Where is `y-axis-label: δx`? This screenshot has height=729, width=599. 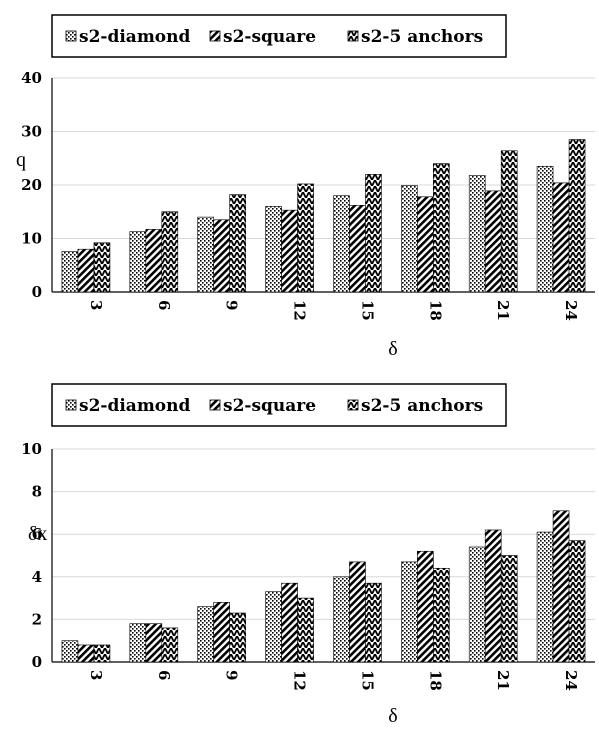 y-axis-label: δx is located at coordinates (37, 534).